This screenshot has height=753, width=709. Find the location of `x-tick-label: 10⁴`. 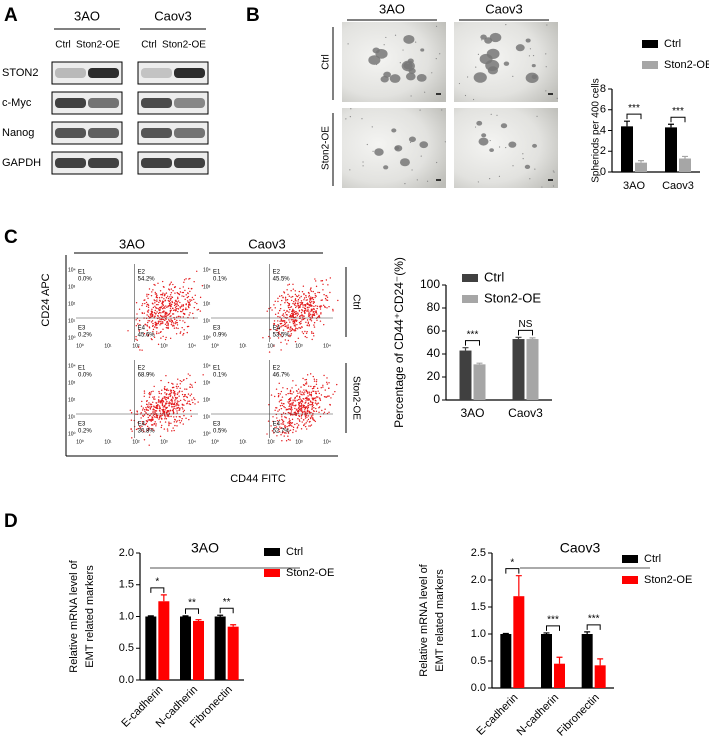

x-tick-label: 10⁴ is located at coordinates (327, 442).